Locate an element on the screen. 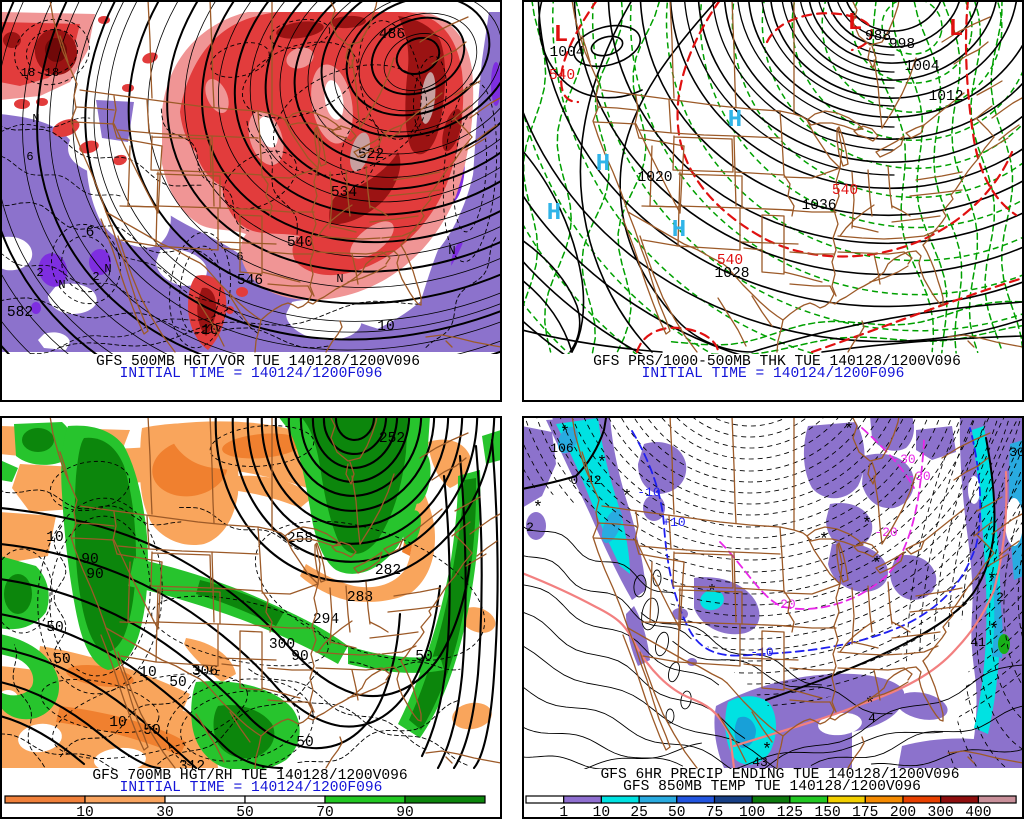 Image resolution: width=1024 pixels, height=819 pixels. svg-text: 546 is located at coordinates (250, 281).